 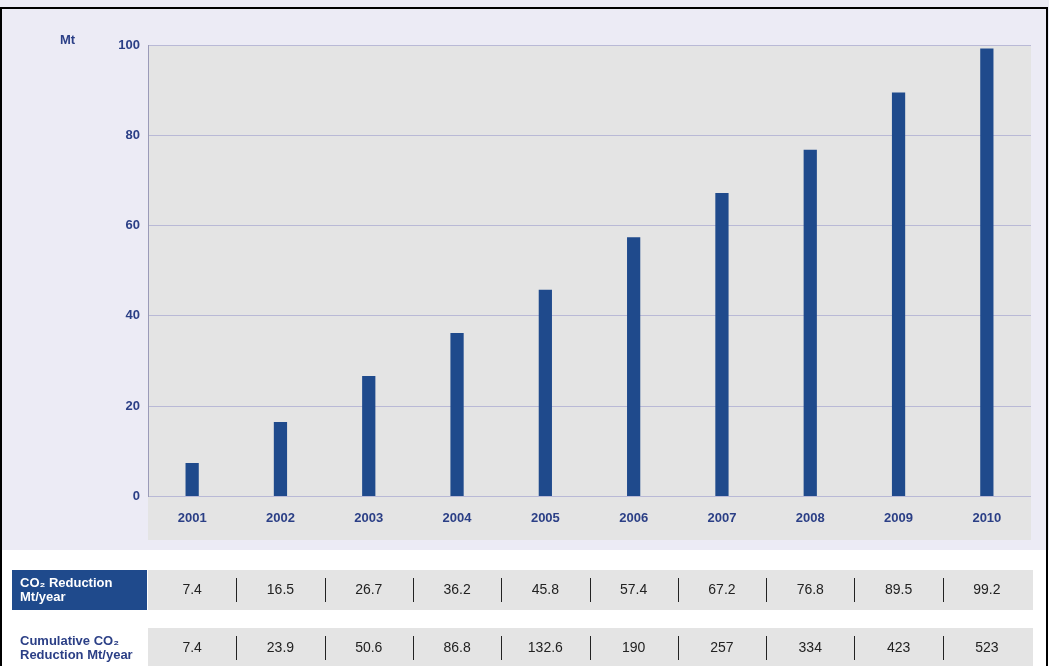 I want to click on x-tick-label: 2009, so click(x=899, y=517).